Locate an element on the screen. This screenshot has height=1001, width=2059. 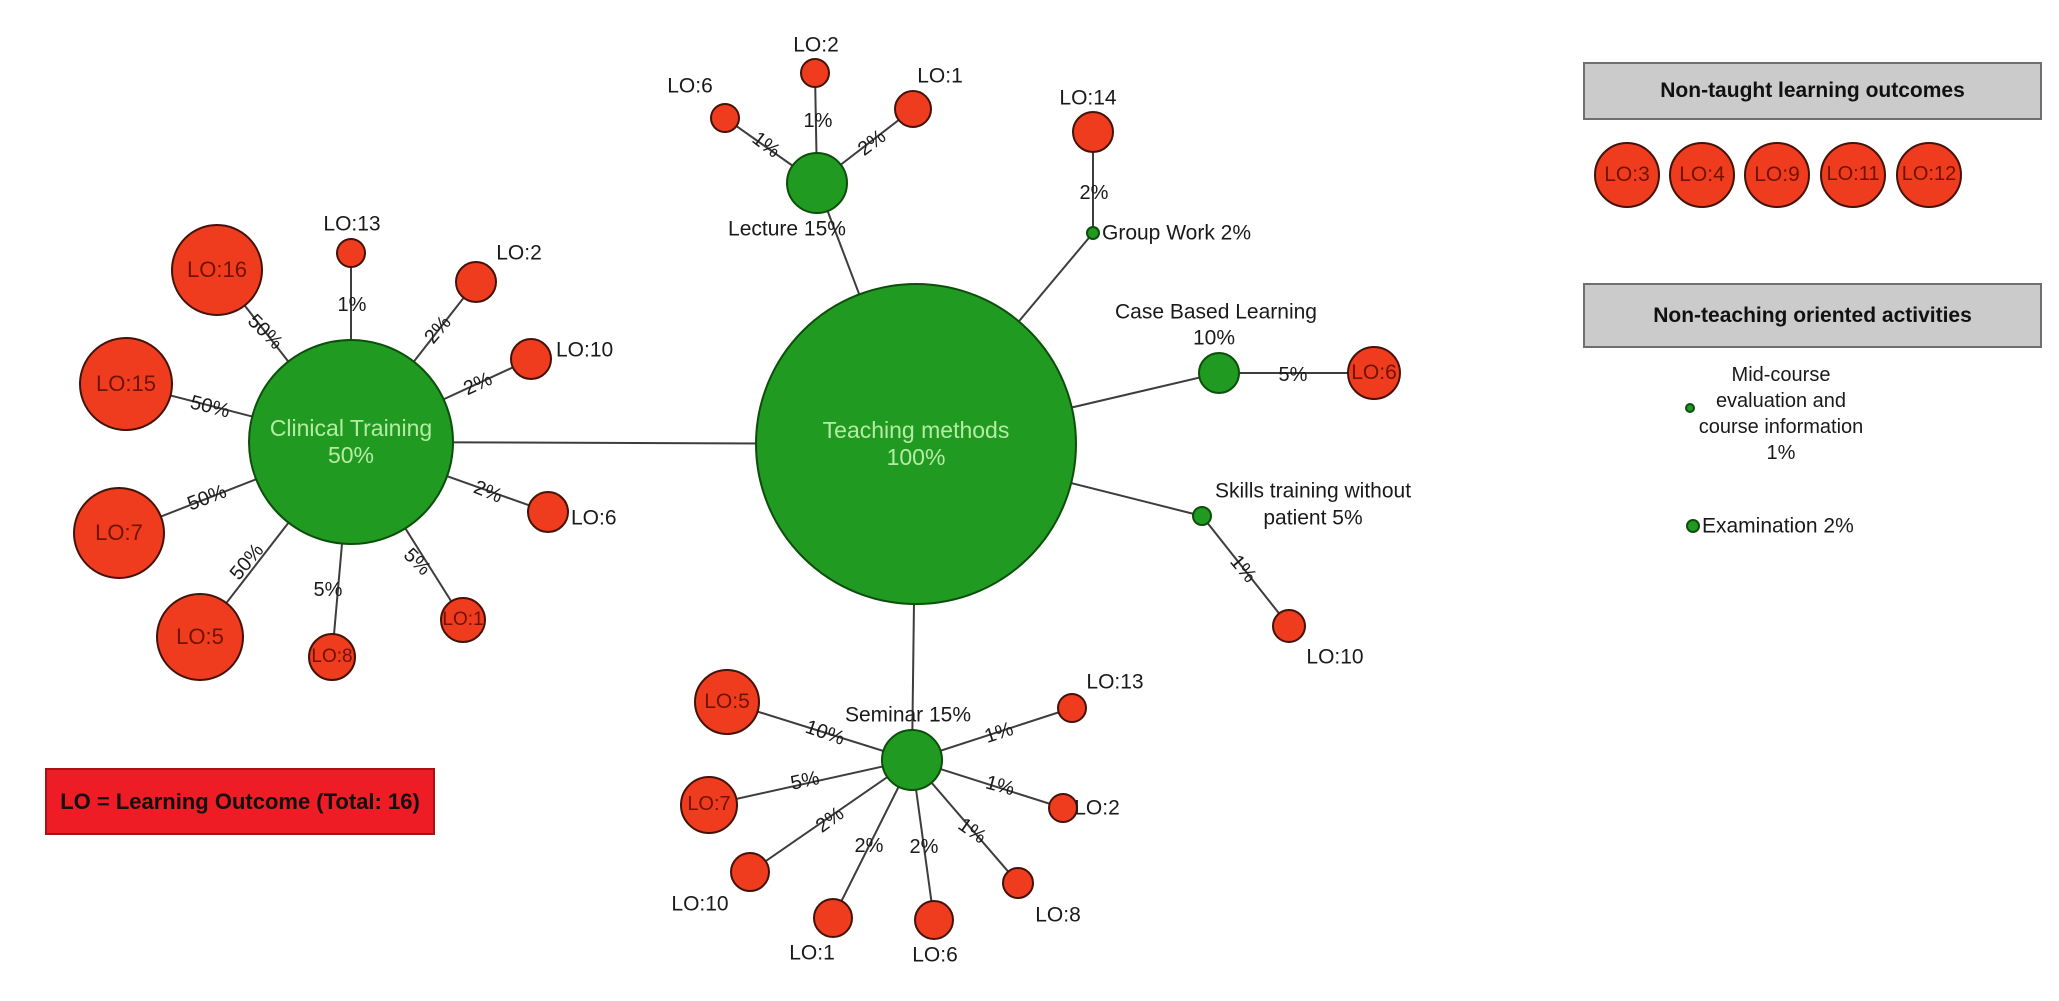
label-lecture-lo1: LO:1 is located at coordinates (940, 76).